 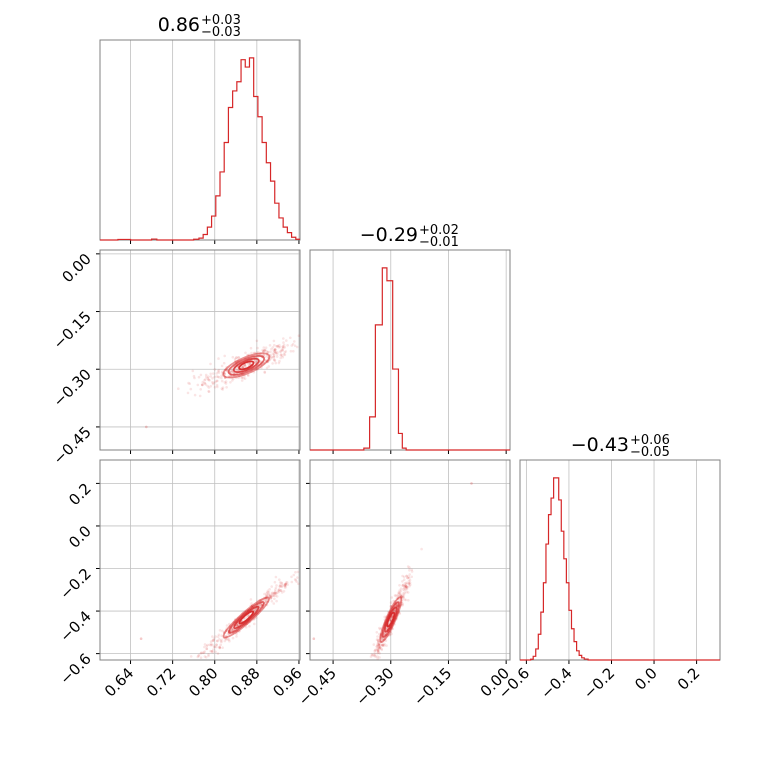 What do you see at coordinates (221, 32) in the screenshot?
I see `title-minus: −0.03` at bounding box center [221, 32].